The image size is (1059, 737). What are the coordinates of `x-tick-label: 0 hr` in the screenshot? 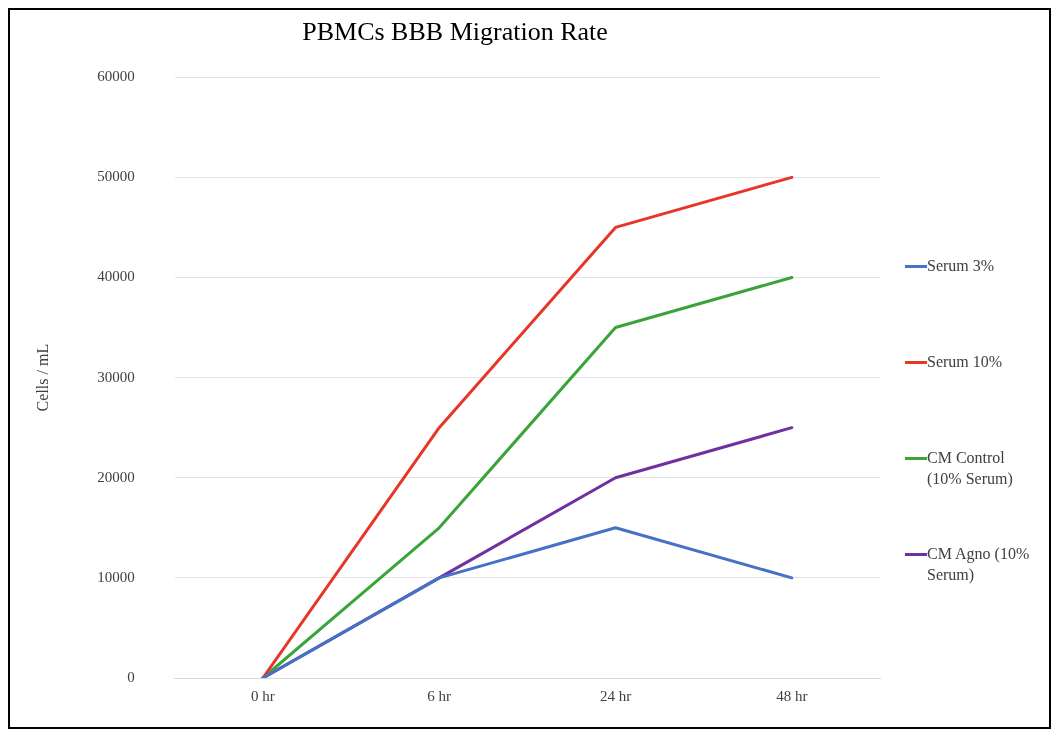 It's located at (262, 695).